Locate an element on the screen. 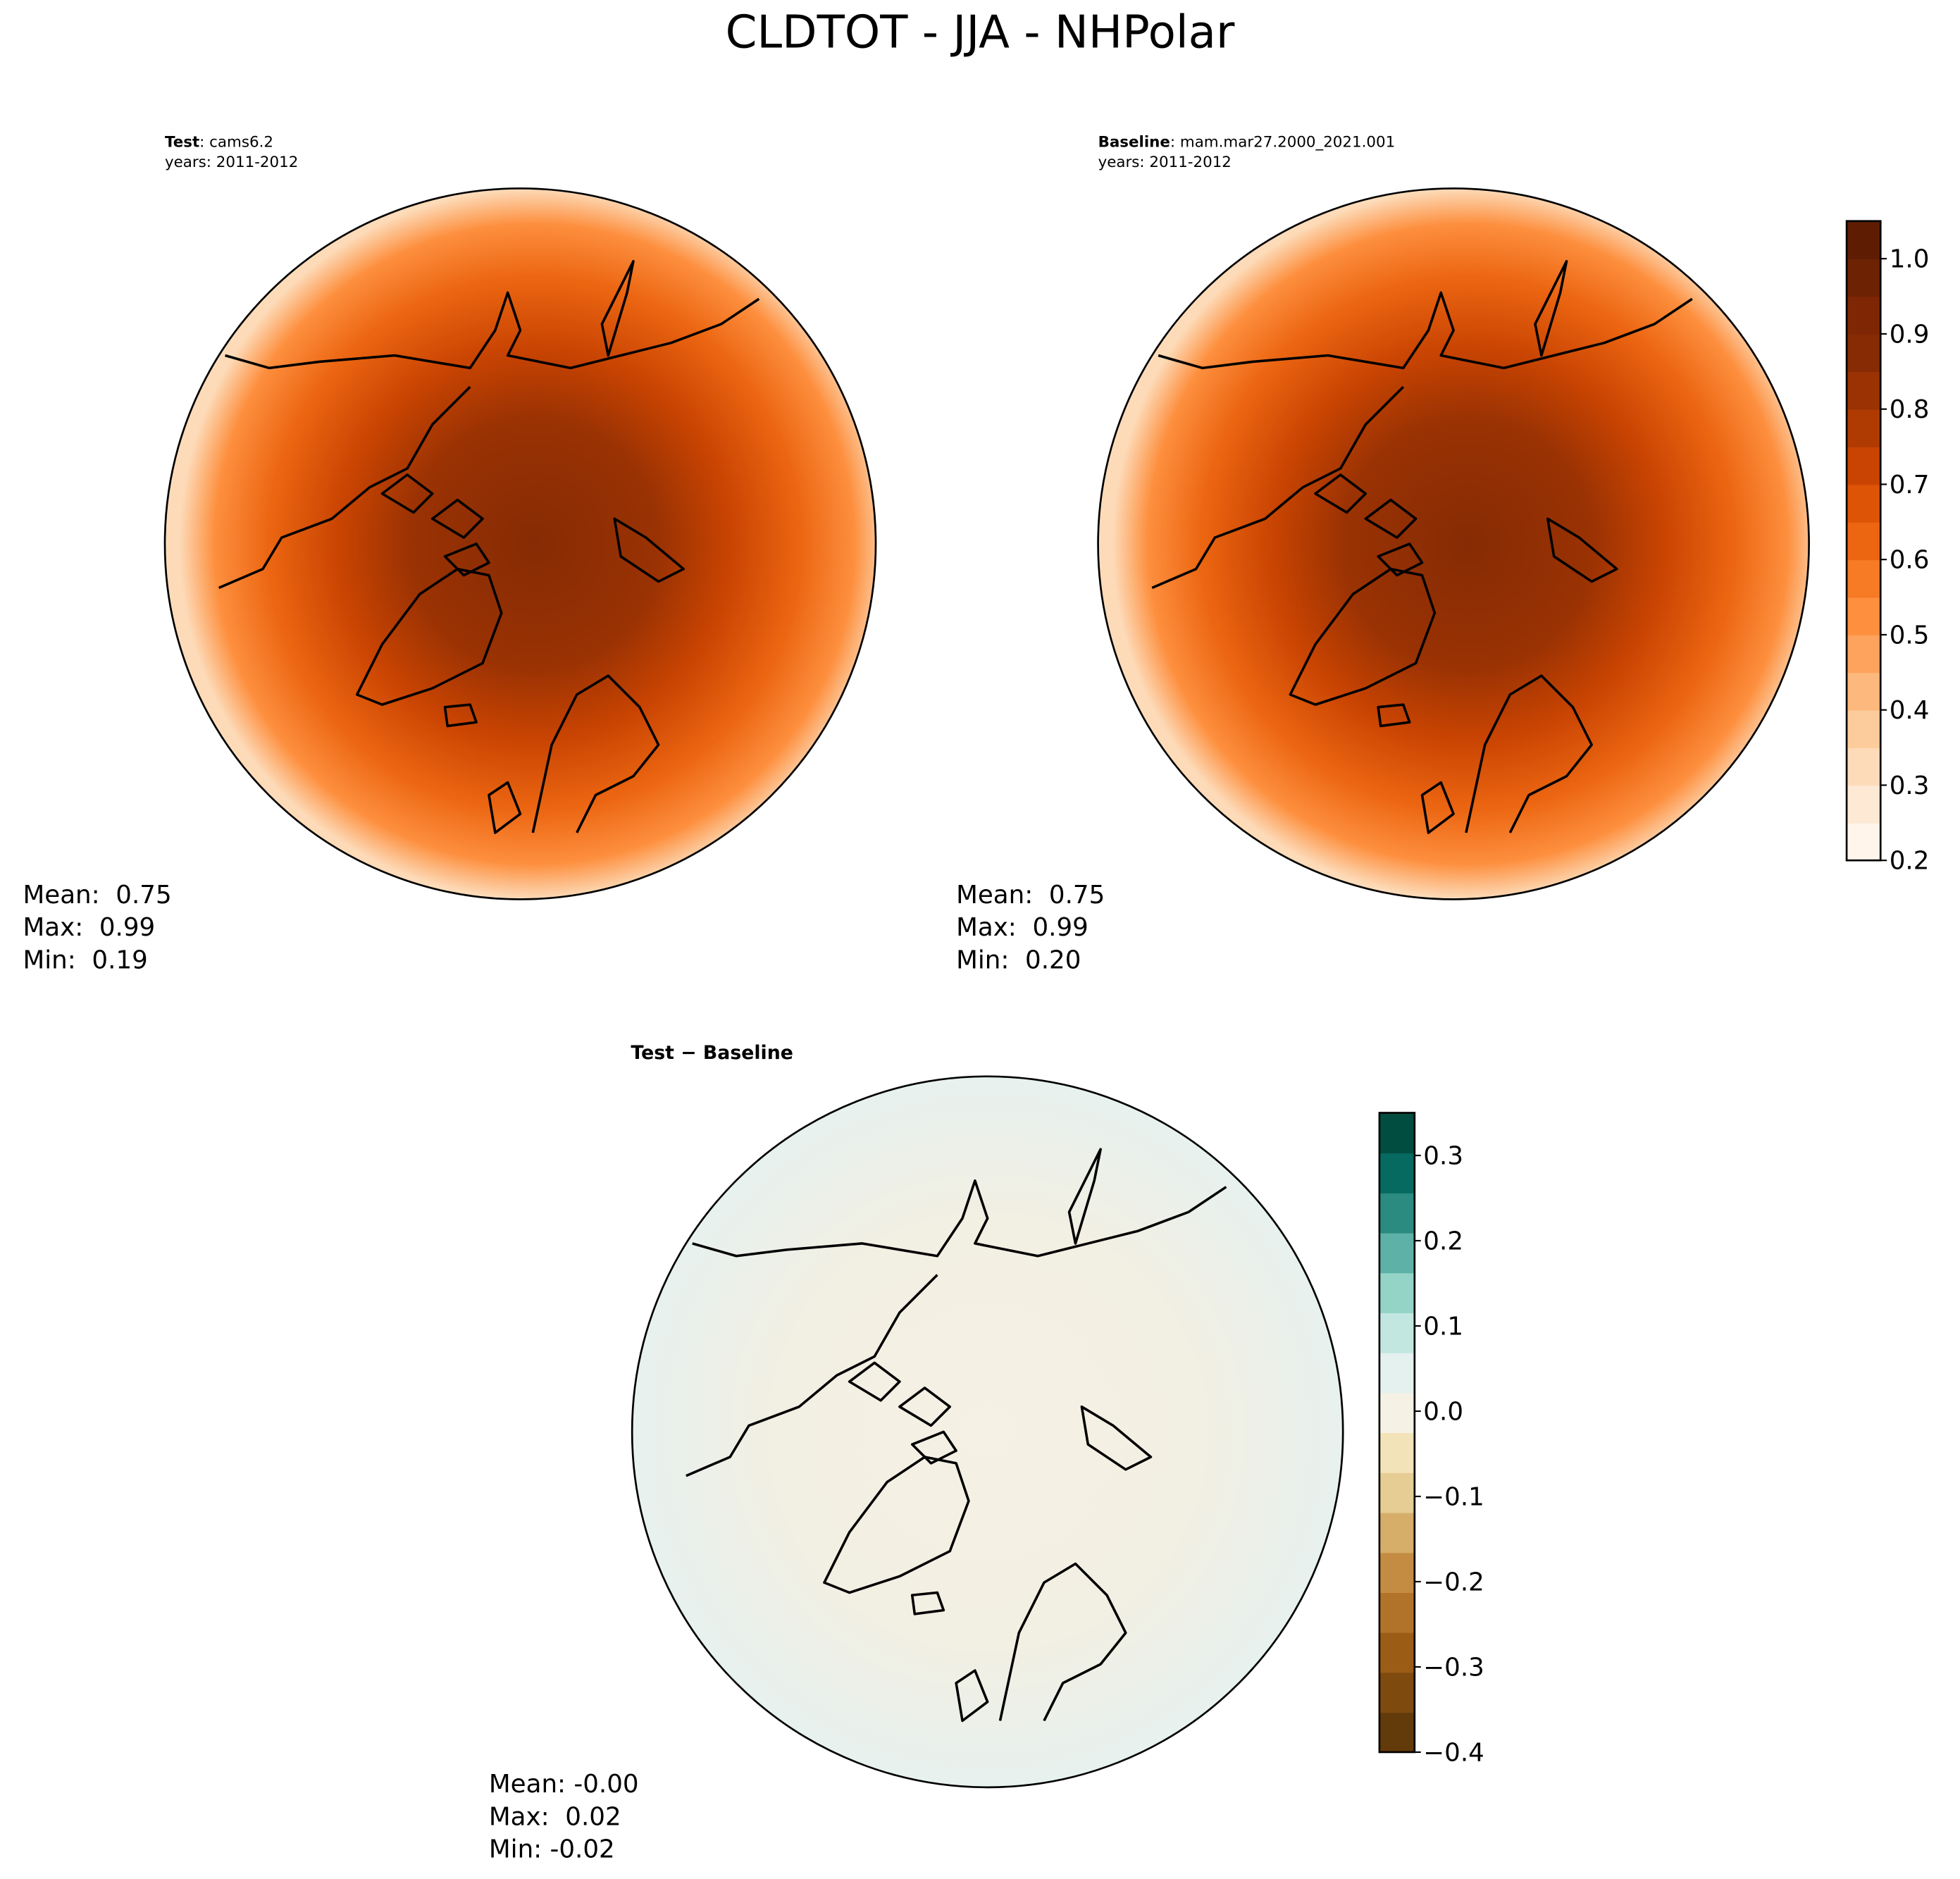  panel-label: Test: cams6.2 is located at coordinates (219, 142).